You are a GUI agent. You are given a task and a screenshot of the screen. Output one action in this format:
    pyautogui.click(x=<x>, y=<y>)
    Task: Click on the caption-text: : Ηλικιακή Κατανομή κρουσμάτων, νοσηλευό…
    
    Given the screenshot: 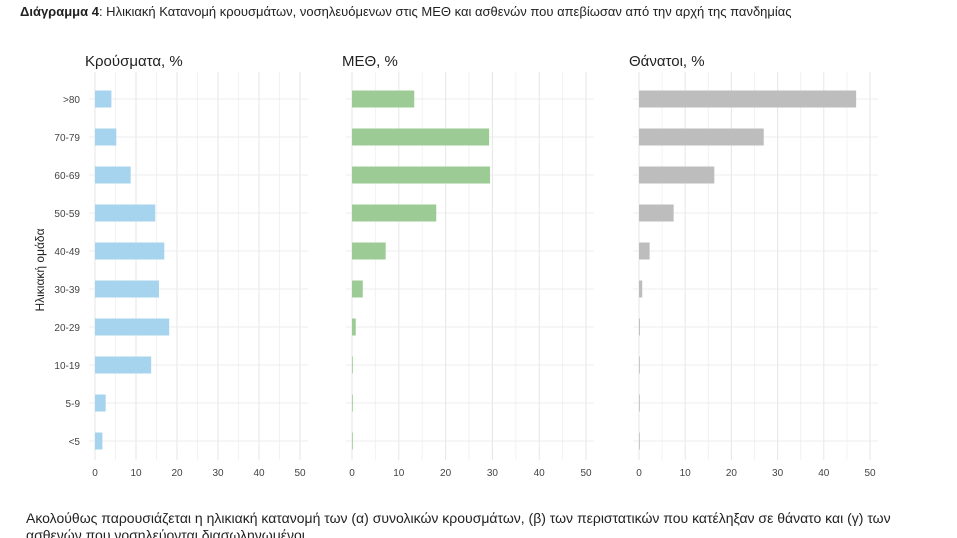 What is the action you would take?
    pyautogui.click(x=445, y=11)
    